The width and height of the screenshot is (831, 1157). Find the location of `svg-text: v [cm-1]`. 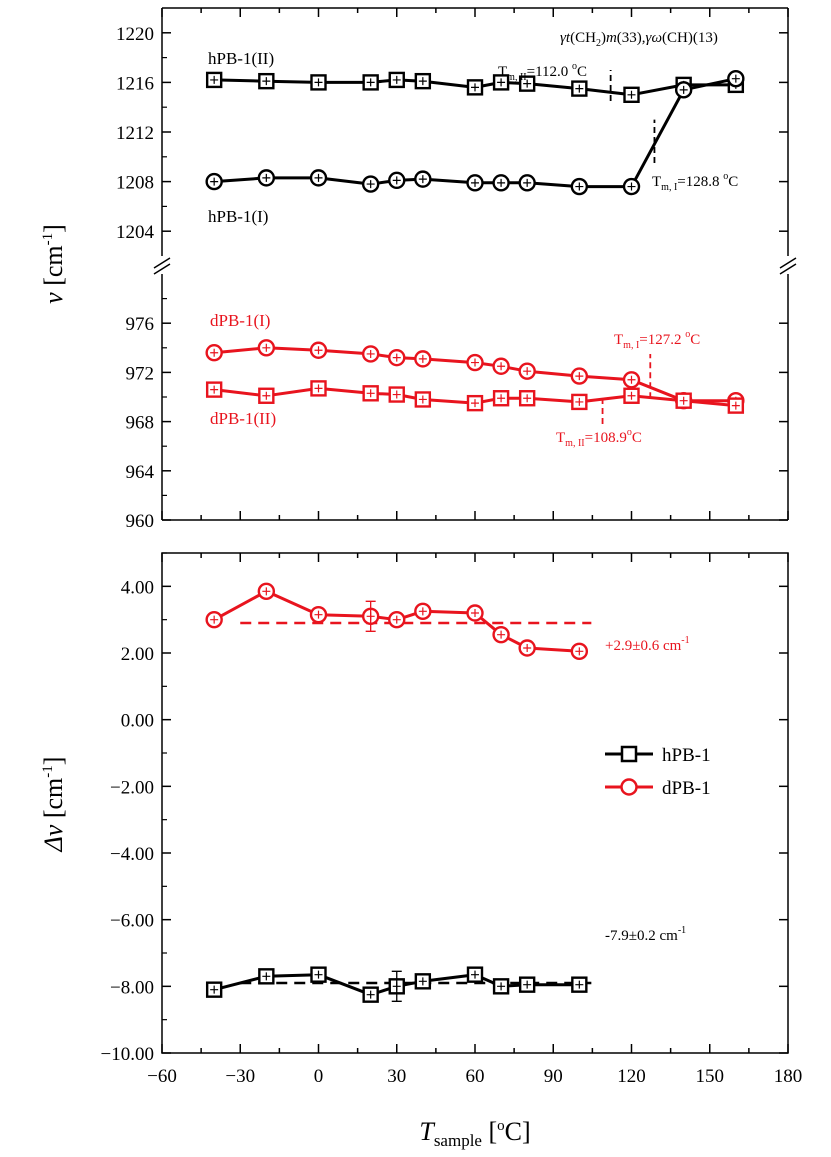

svg-text: v [cm-1] is located at coordinates (53, 264).